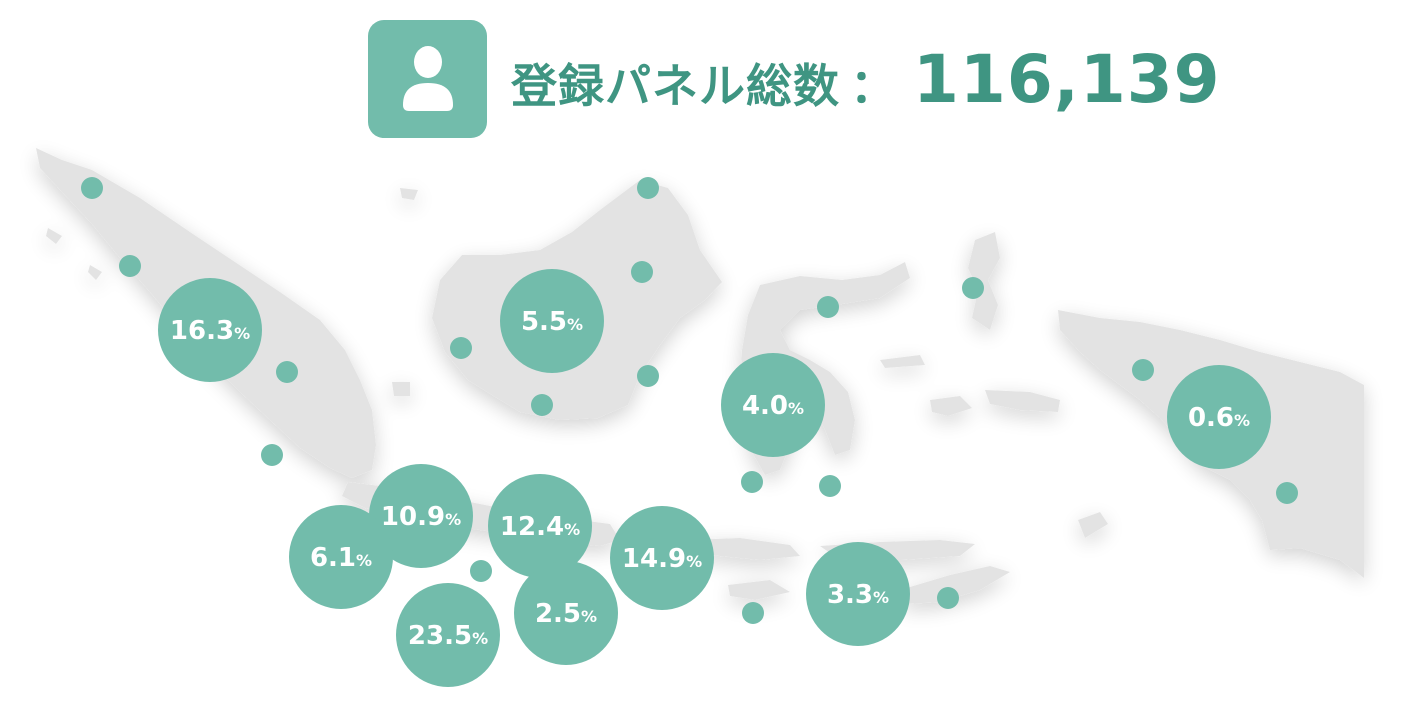  I want to click on panel-total-colon: ：, so click(873, 85).